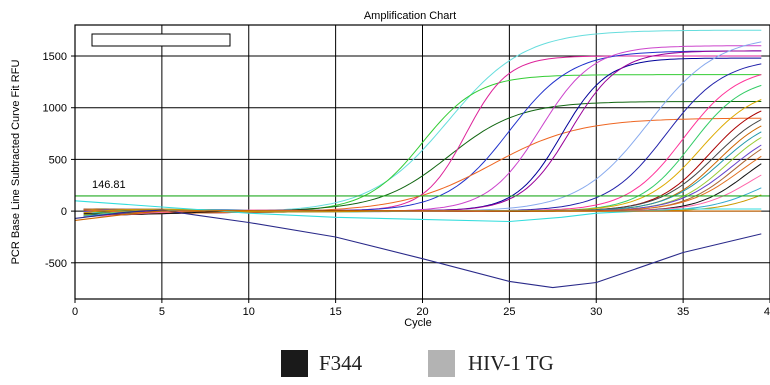  I want to click on y-tick-label: 0, so click(64, 212).